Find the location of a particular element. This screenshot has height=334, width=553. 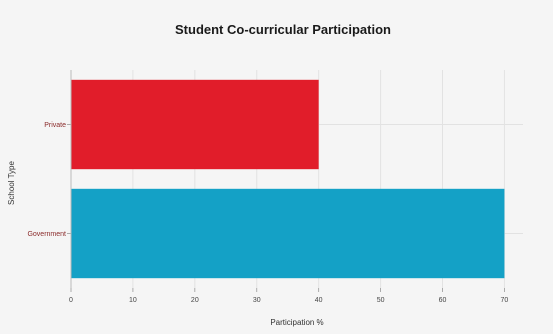

y-tick-label: Government is located at coordinates (46, 234).